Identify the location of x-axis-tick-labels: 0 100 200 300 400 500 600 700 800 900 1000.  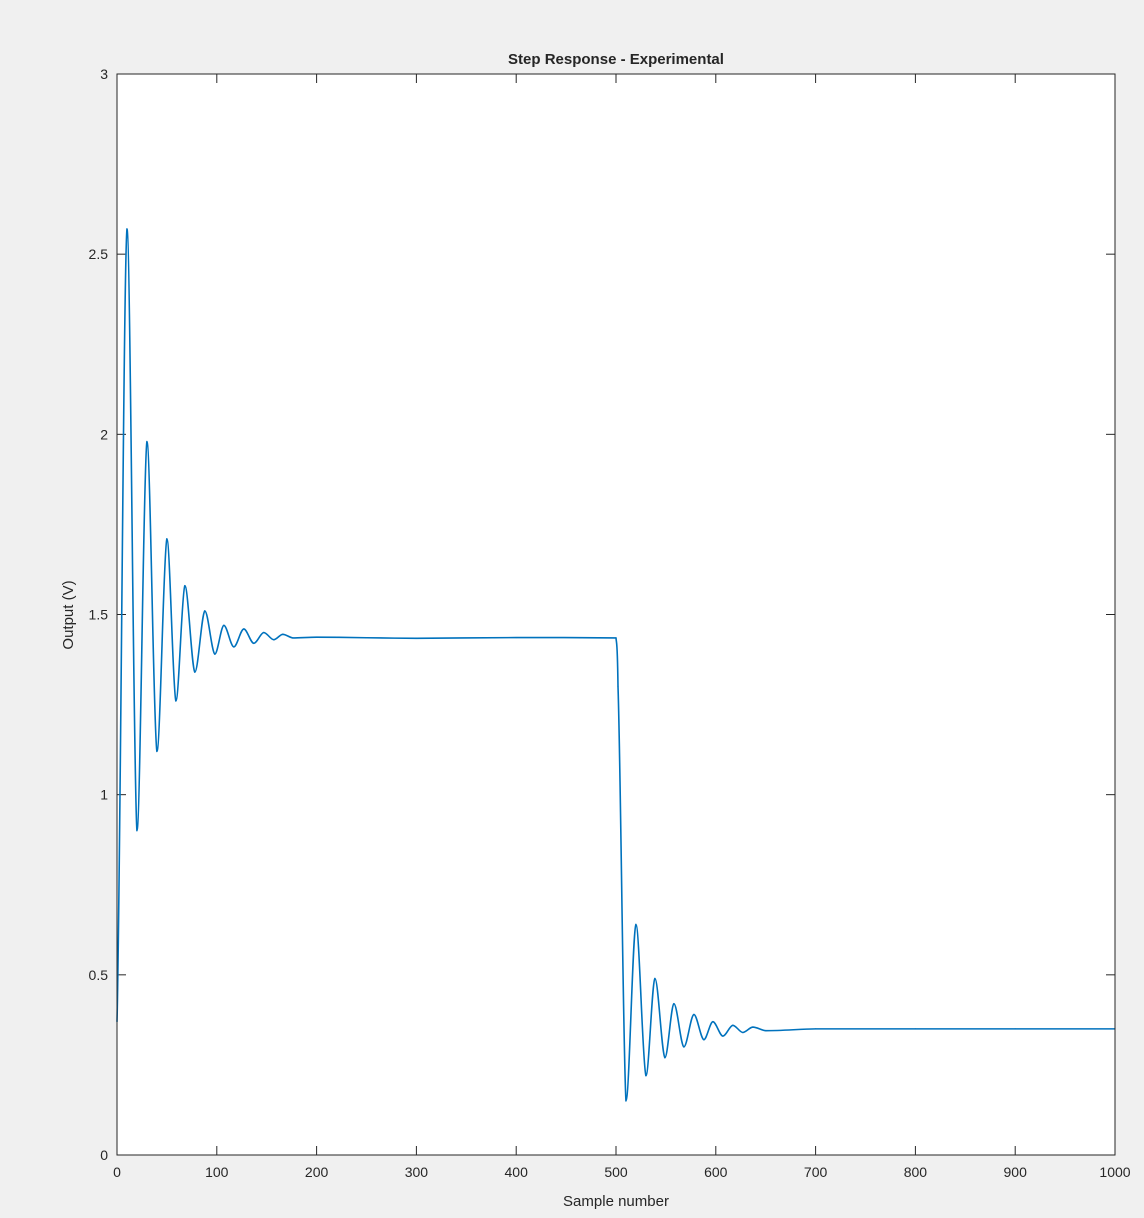
(622, 1172).